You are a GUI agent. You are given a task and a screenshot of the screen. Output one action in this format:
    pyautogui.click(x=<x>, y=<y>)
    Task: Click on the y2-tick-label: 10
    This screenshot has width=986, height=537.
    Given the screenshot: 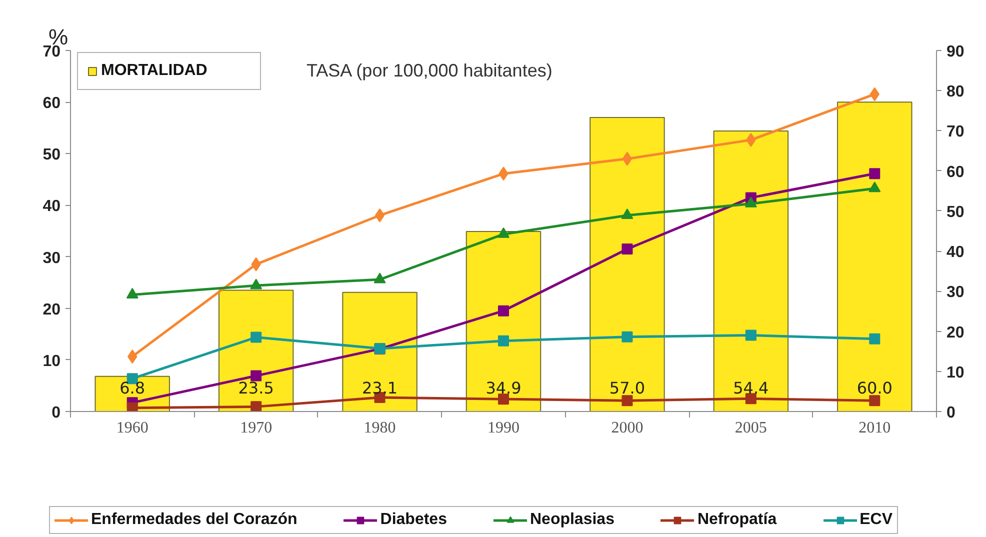 What is the action you would take?
    pyautogui.click(x=955, y=373)
    